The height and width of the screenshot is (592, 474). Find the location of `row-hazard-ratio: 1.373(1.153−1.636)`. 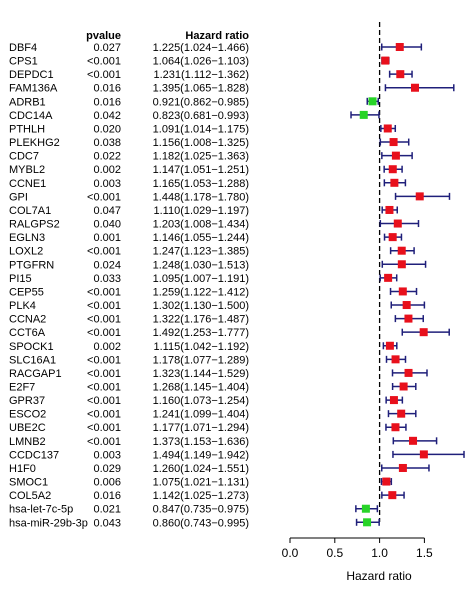

row-hazard-ratio: 1.373(1.153−1.636) is located at coordinates (201, 442).